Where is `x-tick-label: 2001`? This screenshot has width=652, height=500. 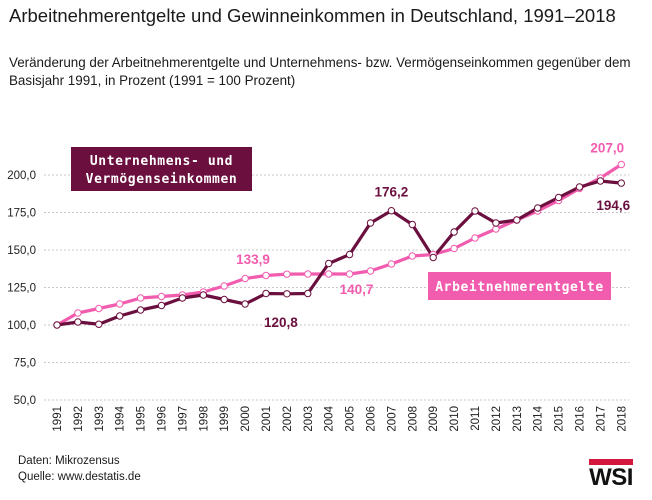
x-tick-label: 2001 is located at coordinates (267, 419).